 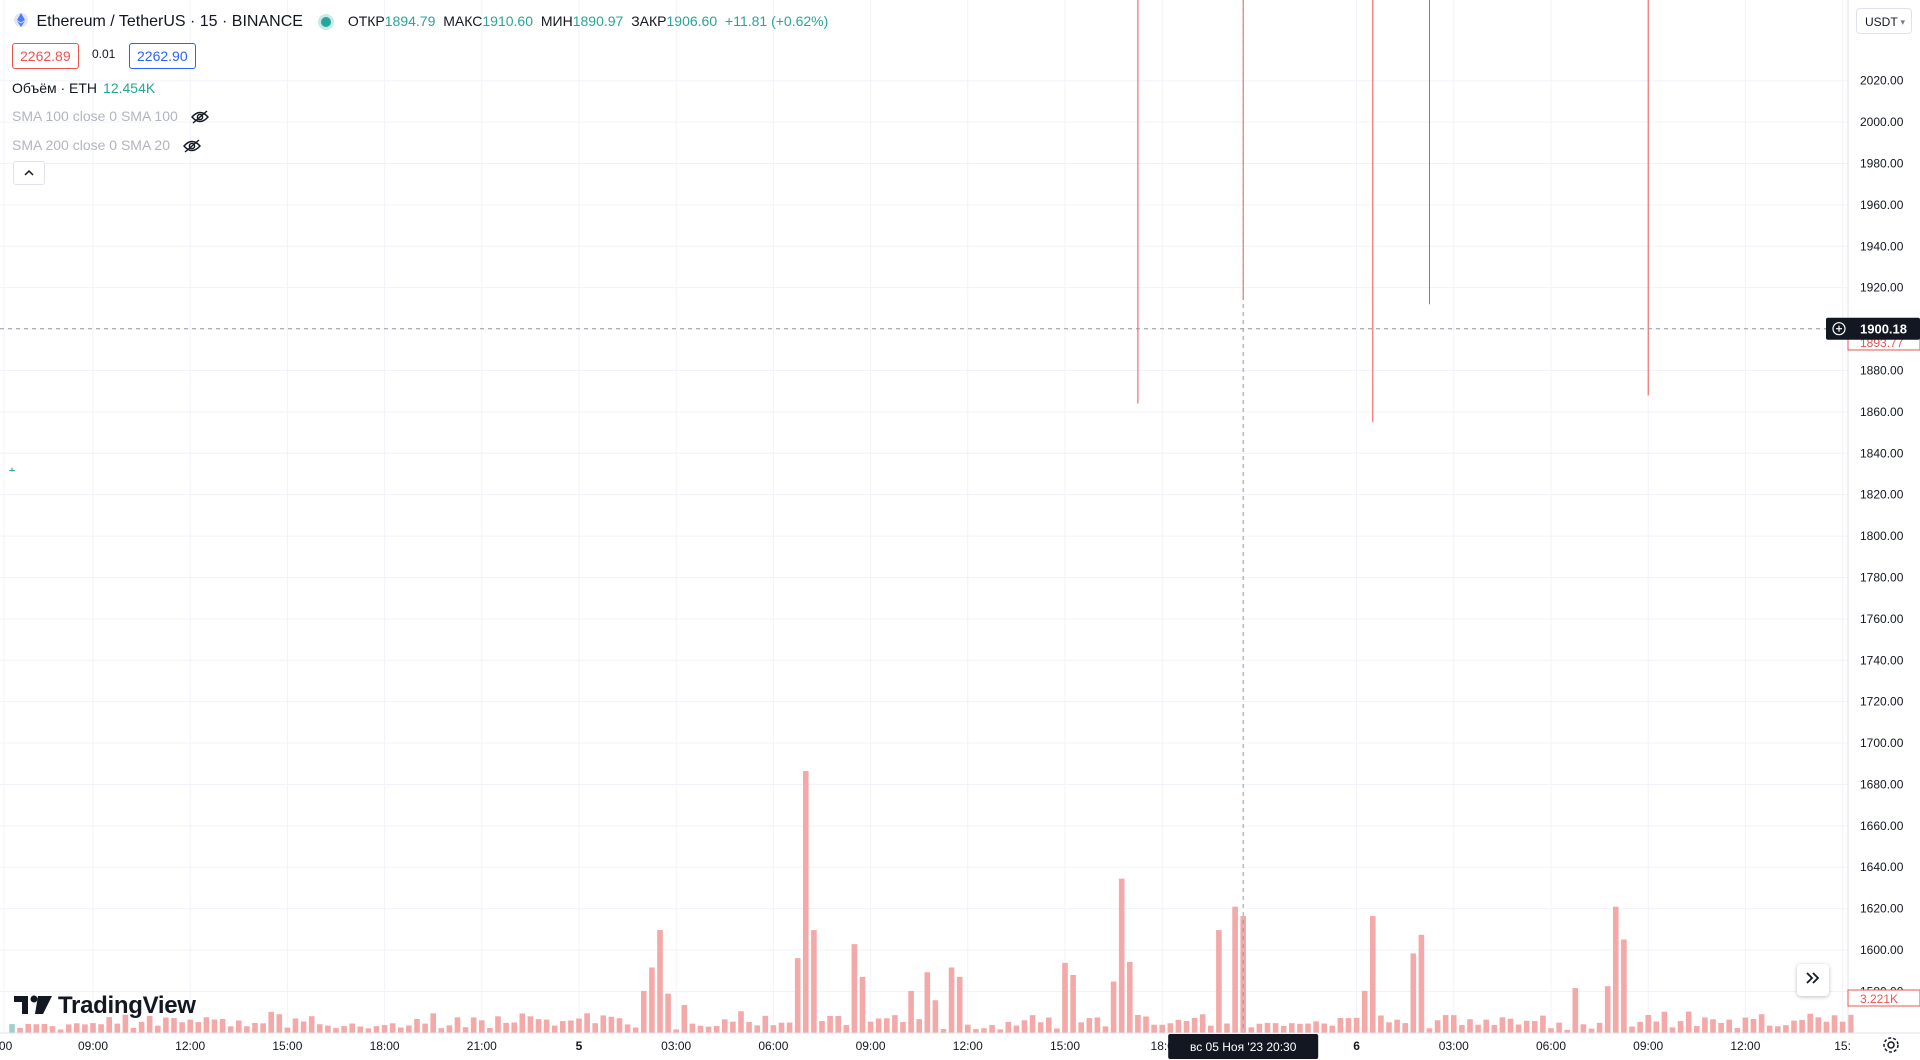 What do you see at coordinates (1882, 950) in the screenshot?
I see `price-tick-label: 1600.00` at bounding box center [1882, 950].